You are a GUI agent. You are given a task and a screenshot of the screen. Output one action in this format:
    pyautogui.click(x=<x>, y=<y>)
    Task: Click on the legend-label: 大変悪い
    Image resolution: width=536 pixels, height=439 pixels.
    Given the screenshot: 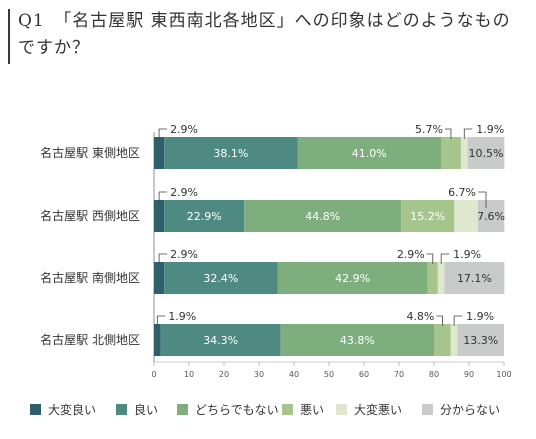 What is the action you would take?
    pyautogui.click(x=378, y=409)
    